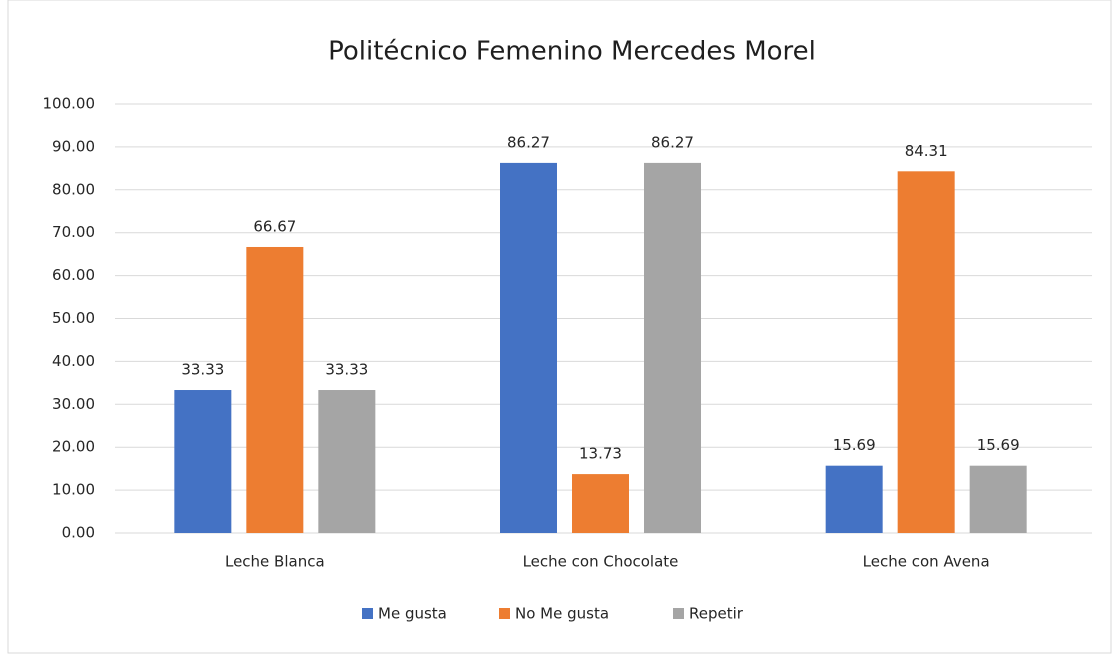 The width and height of the screenshot is (1112, 654). I want to click on chart-title: Politécnico Femenino Mercedes Morel, so click(572, 52).